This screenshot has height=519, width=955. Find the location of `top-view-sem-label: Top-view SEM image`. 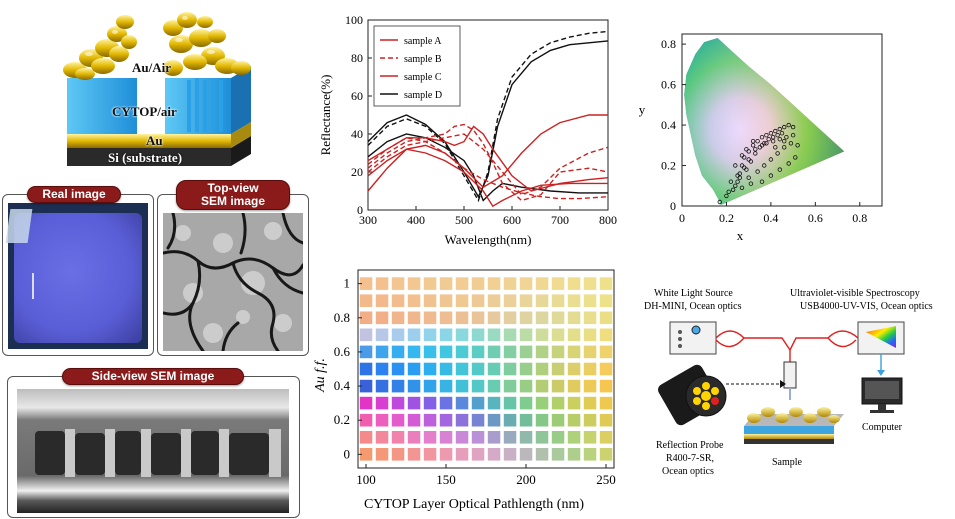

top-view-sem-label: Top-view SEM image is located at coordinates (233, 195).